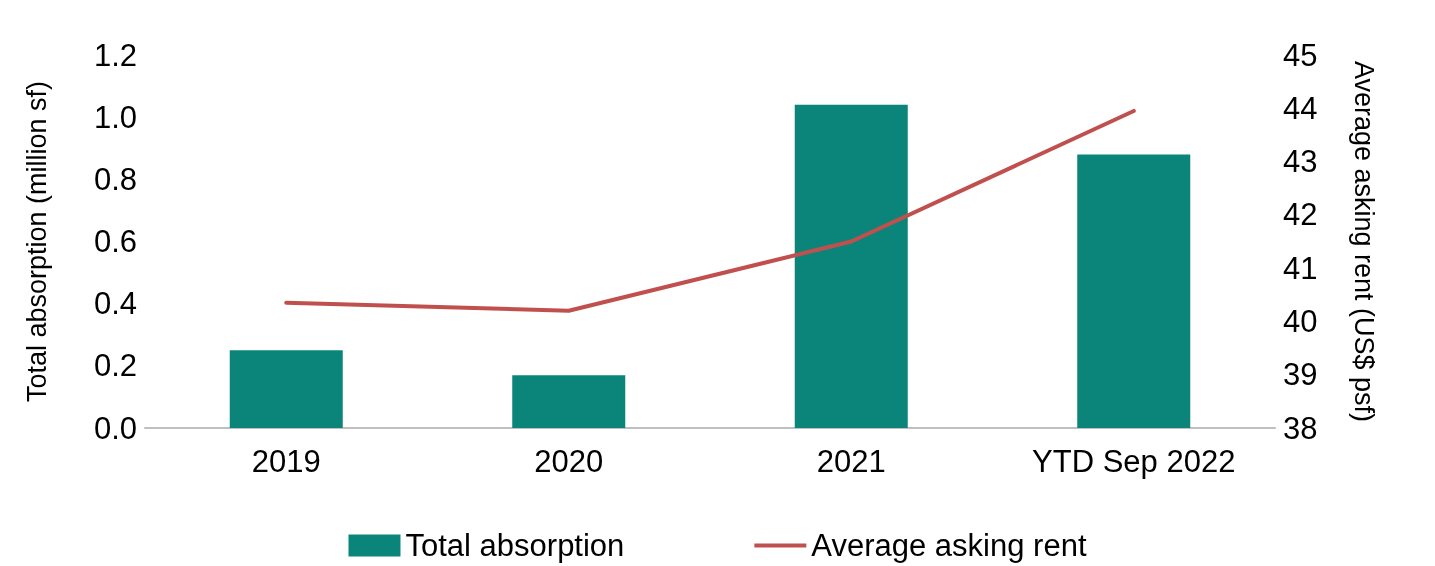 The width and height of the screenshot is (1435, 566). I want to click on y-tick-label: 0.6, so click(115, 241).